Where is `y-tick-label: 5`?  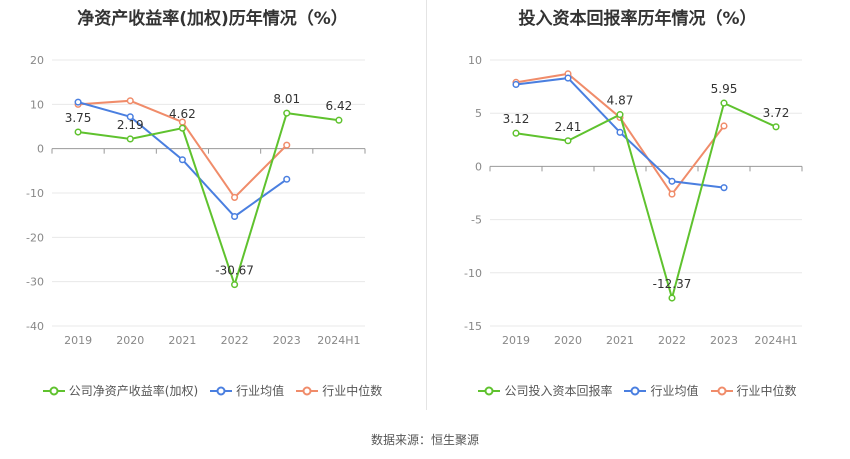 y-tick-label: 5 is located at coordinates (478, 113).